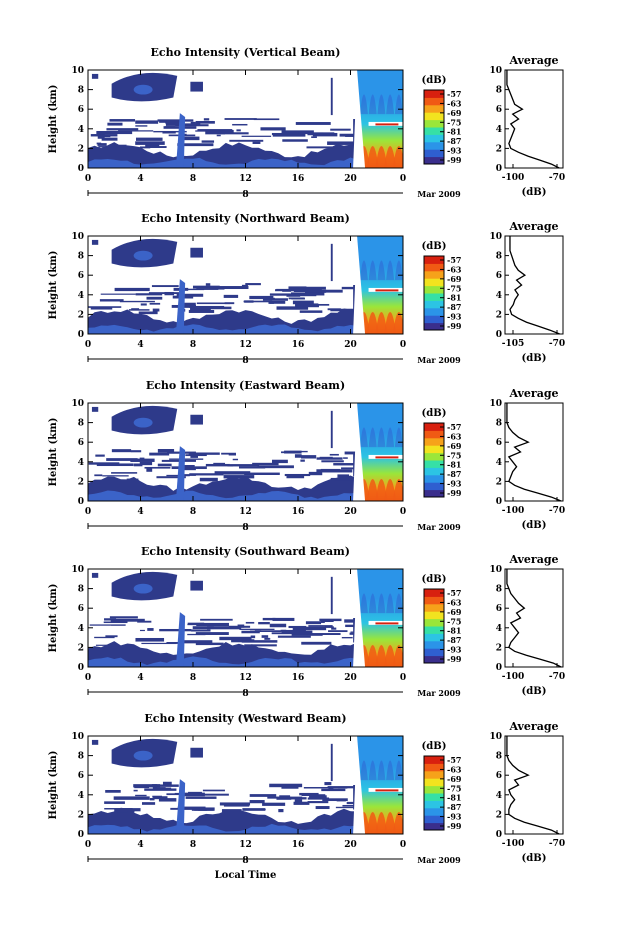 Image resolution: width=620 pixels, height=929 pixels. Describe the element at coordinates (53, 285) in the screenshot. I see `y-axis-label: Height (km)` at that location.